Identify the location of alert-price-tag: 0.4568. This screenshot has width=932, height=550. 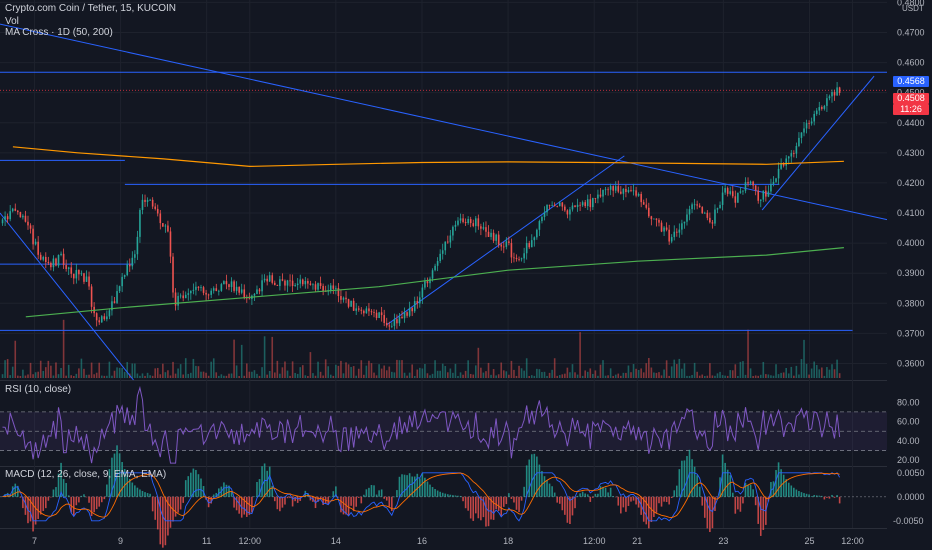
(911, 81).